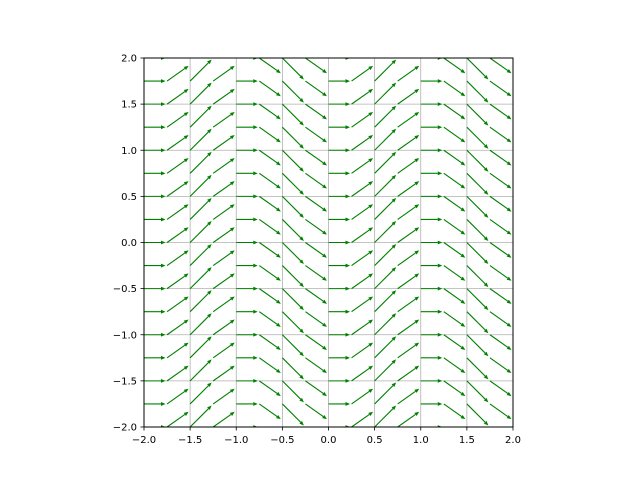 This screenshot has height=480, width=640. What do you see at coordinates (375, 440) in the screenshot?
I see `x-tick-label: 0.5` at bounding box center [375, 440].